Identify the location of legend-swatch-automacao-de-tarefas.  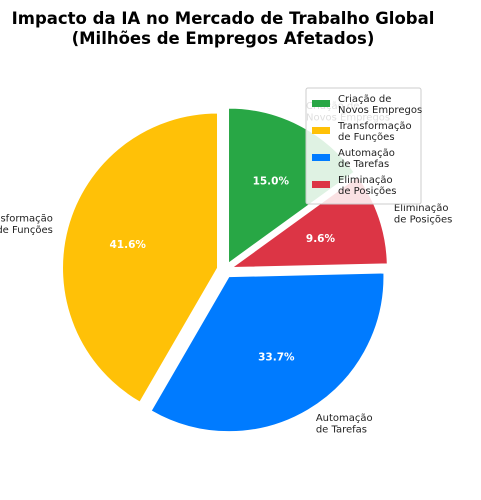
(321, 157).